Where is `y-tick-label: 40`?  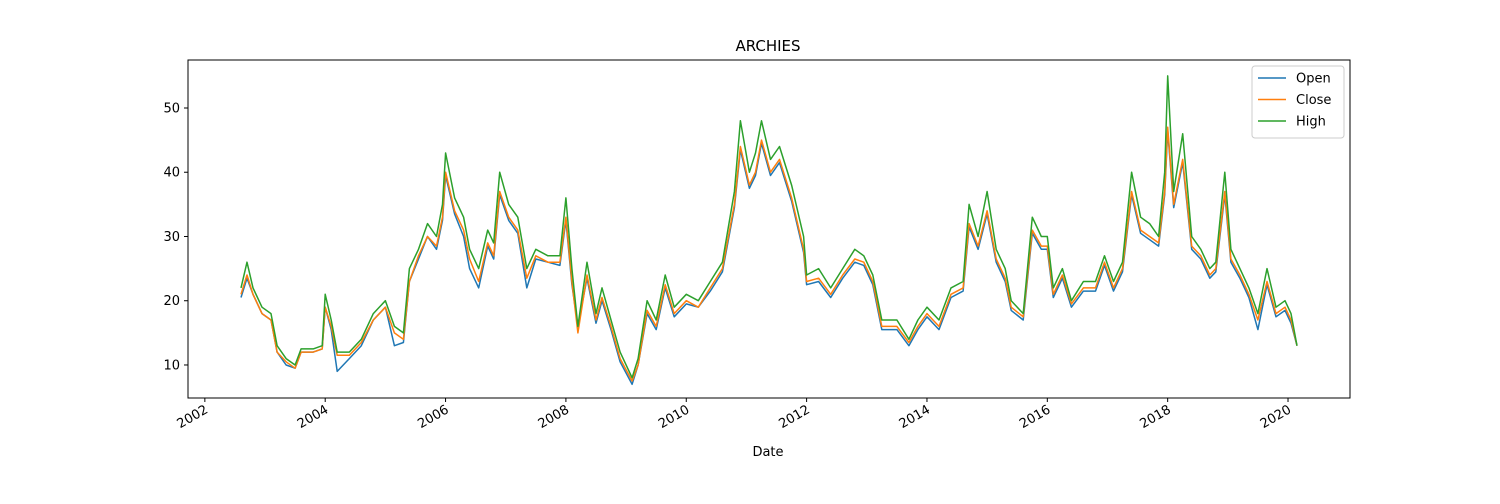 y-tick-label: 40 is located at coordinates (171, 173).